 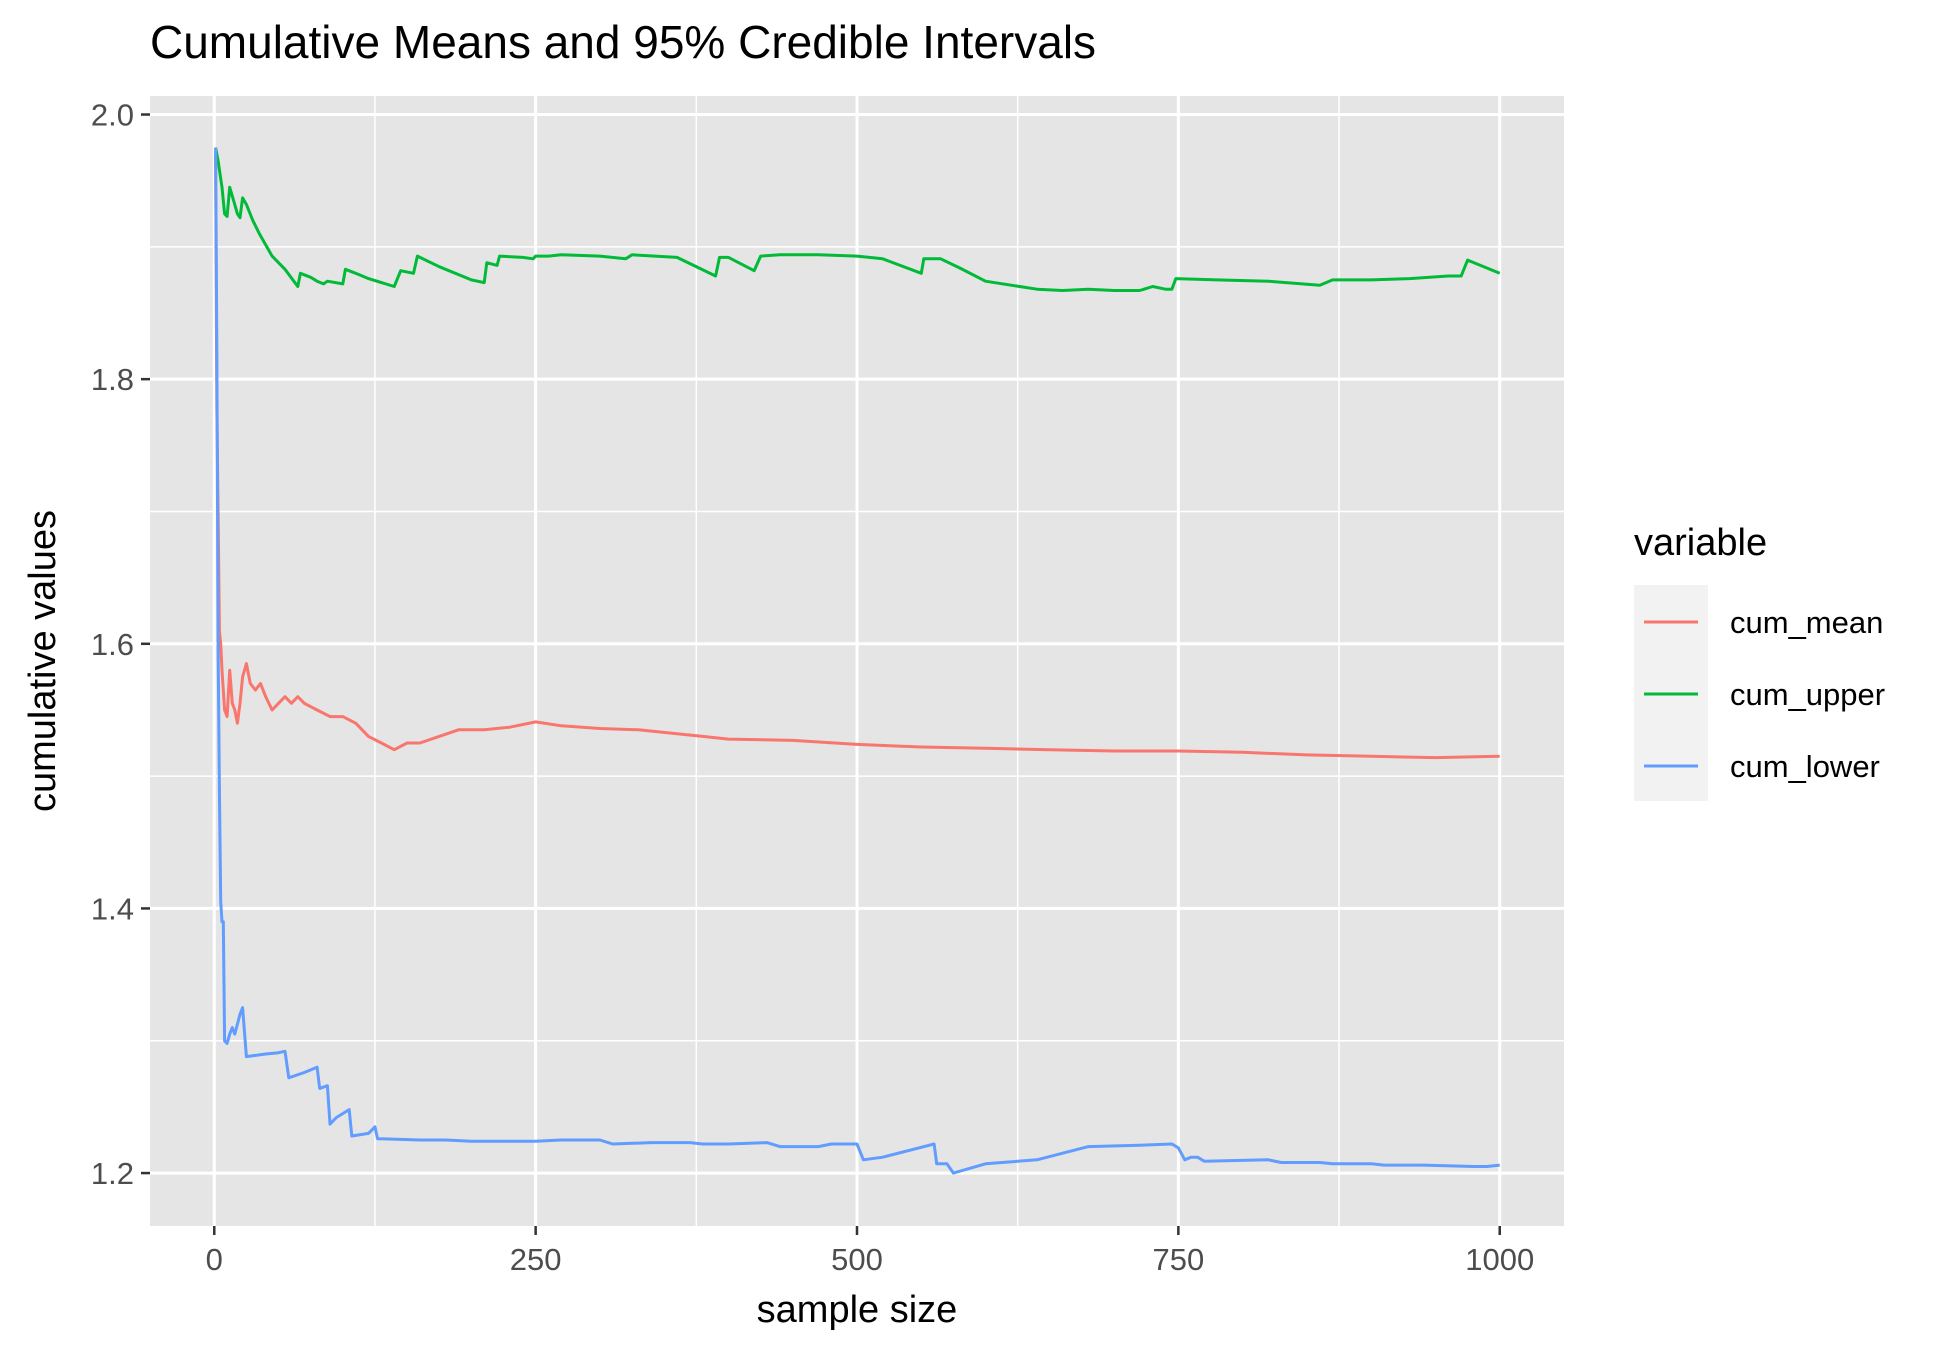 What do you see at coordinates (857, 1310) in the screenshot?
I see `x-axis-title: sample size` at bounding box center [857, 1310].